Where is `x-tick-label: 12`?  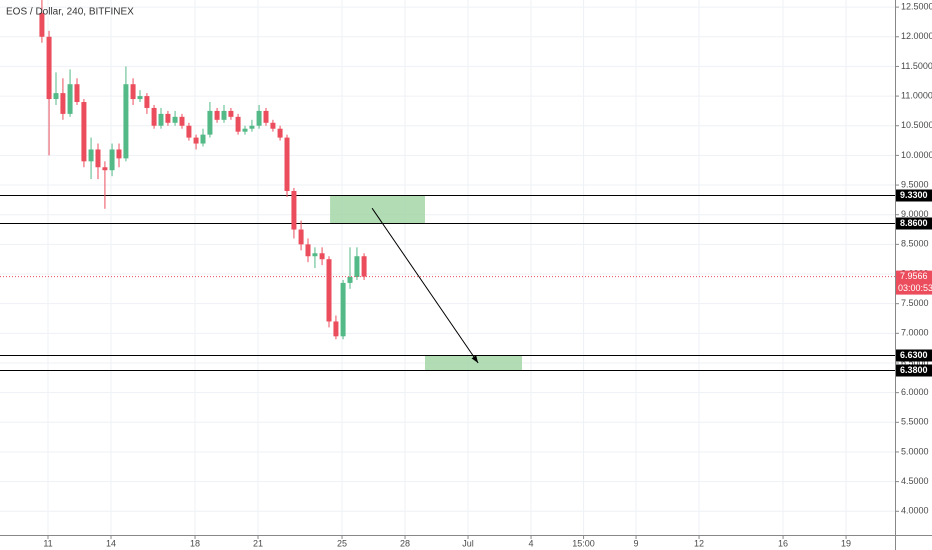
x-tick-label: 12 is located at coordinates (699, 543).